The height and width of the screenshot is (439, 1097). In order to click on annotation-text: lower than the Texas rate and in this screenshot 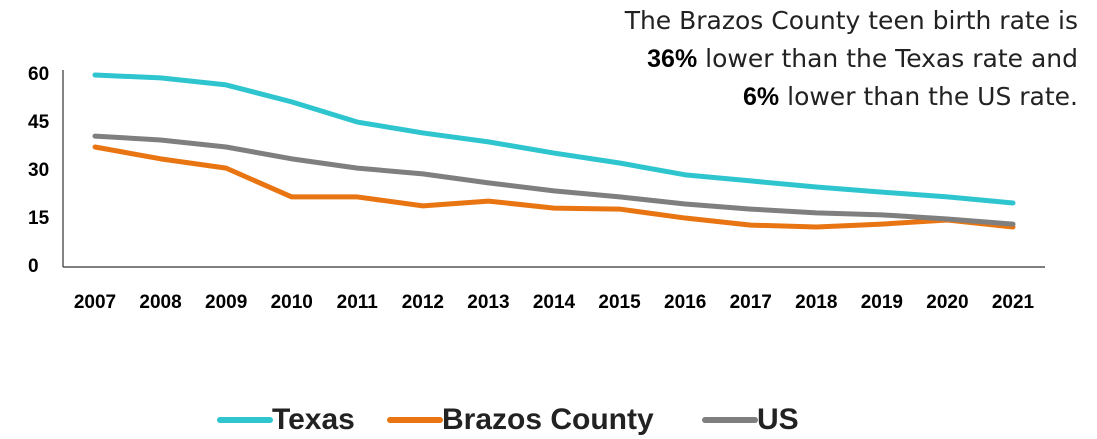, I will do `click(887, 58)`.